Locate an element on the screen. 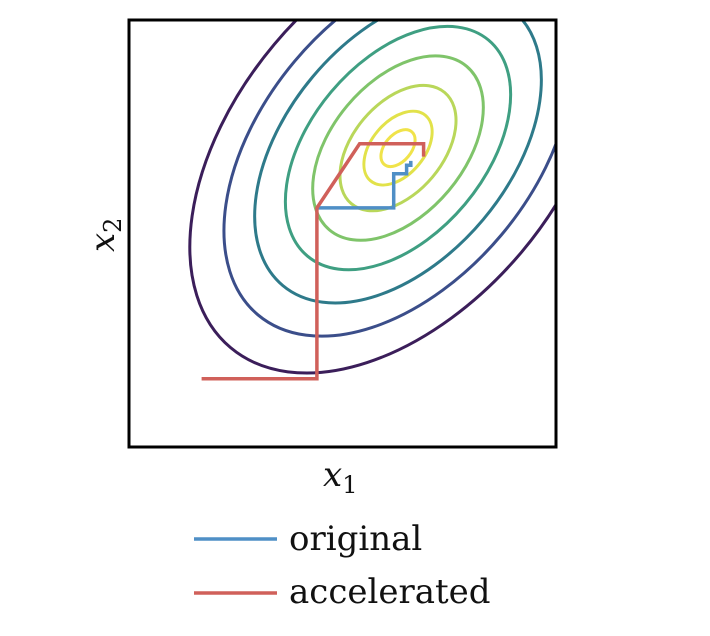  x-axis-label: x1 is located at coordinates (340, 477).